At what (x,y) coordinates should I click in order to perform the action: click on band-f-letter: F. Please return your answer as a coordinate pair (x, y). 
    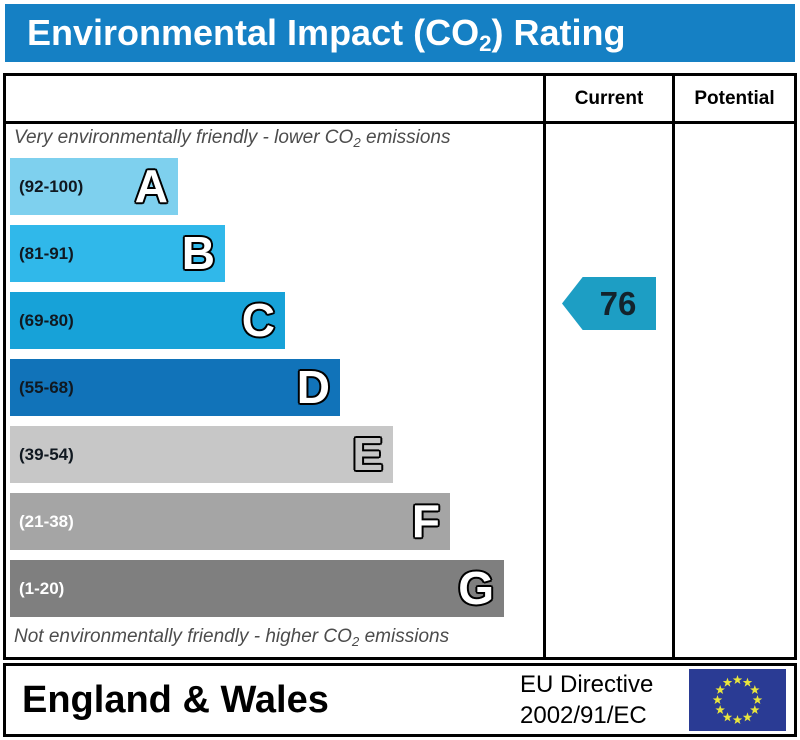
    Looking at the image, I should click on (425, 521).